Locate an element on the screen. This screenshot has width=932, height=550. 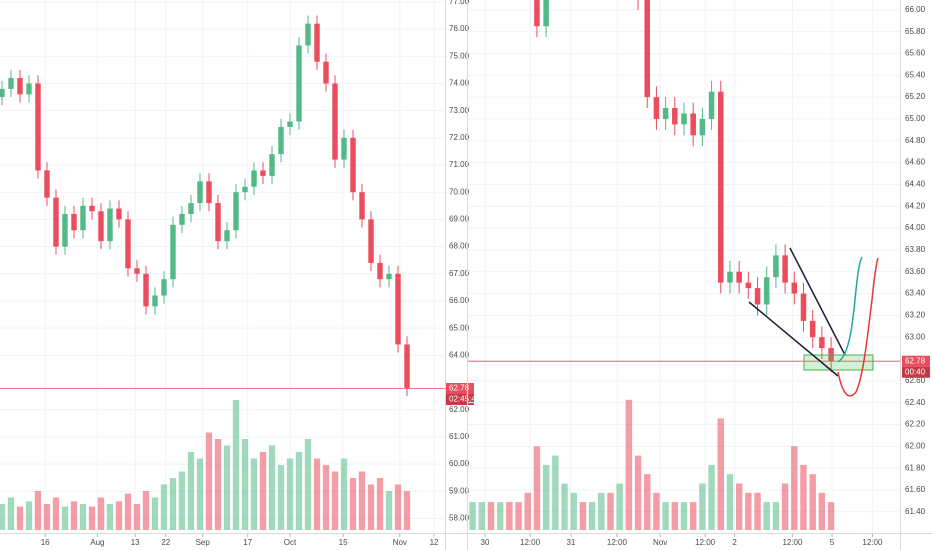
y-tick-label: 63.40 is located at coordinates (915, 293).